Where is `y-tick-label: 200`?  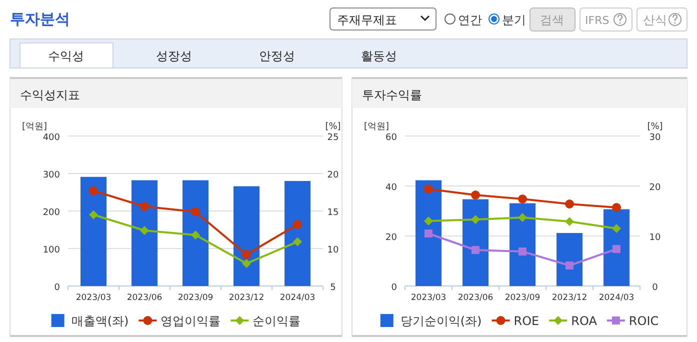
y-tick-label: 200 is located at coordinates (51, 213).